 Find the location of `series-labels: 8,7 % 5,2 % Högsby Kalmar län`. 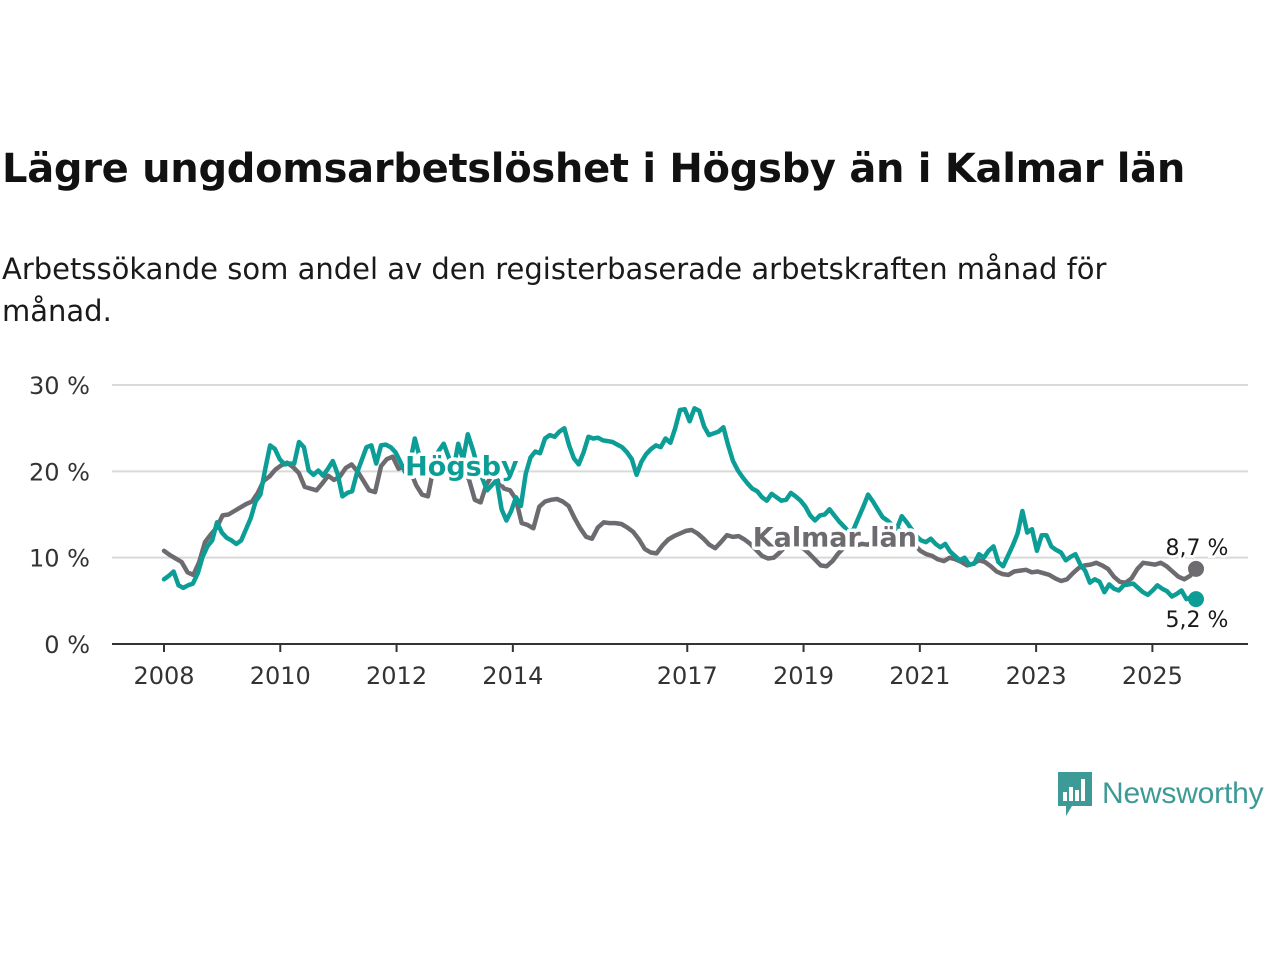

series-labels: 8,7 % 5,2 % Högsby Kalmar län is located at coordinates (816, 541).